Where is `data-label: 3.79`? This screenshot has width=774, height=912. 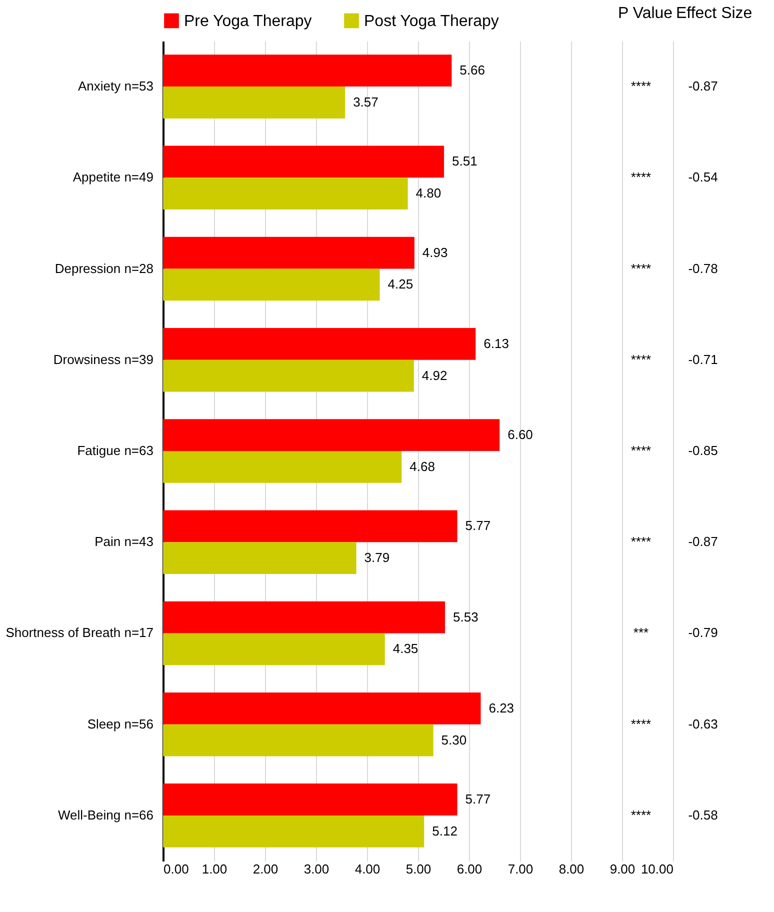 data-label: 3.79 is located at coordinates (377, 558).